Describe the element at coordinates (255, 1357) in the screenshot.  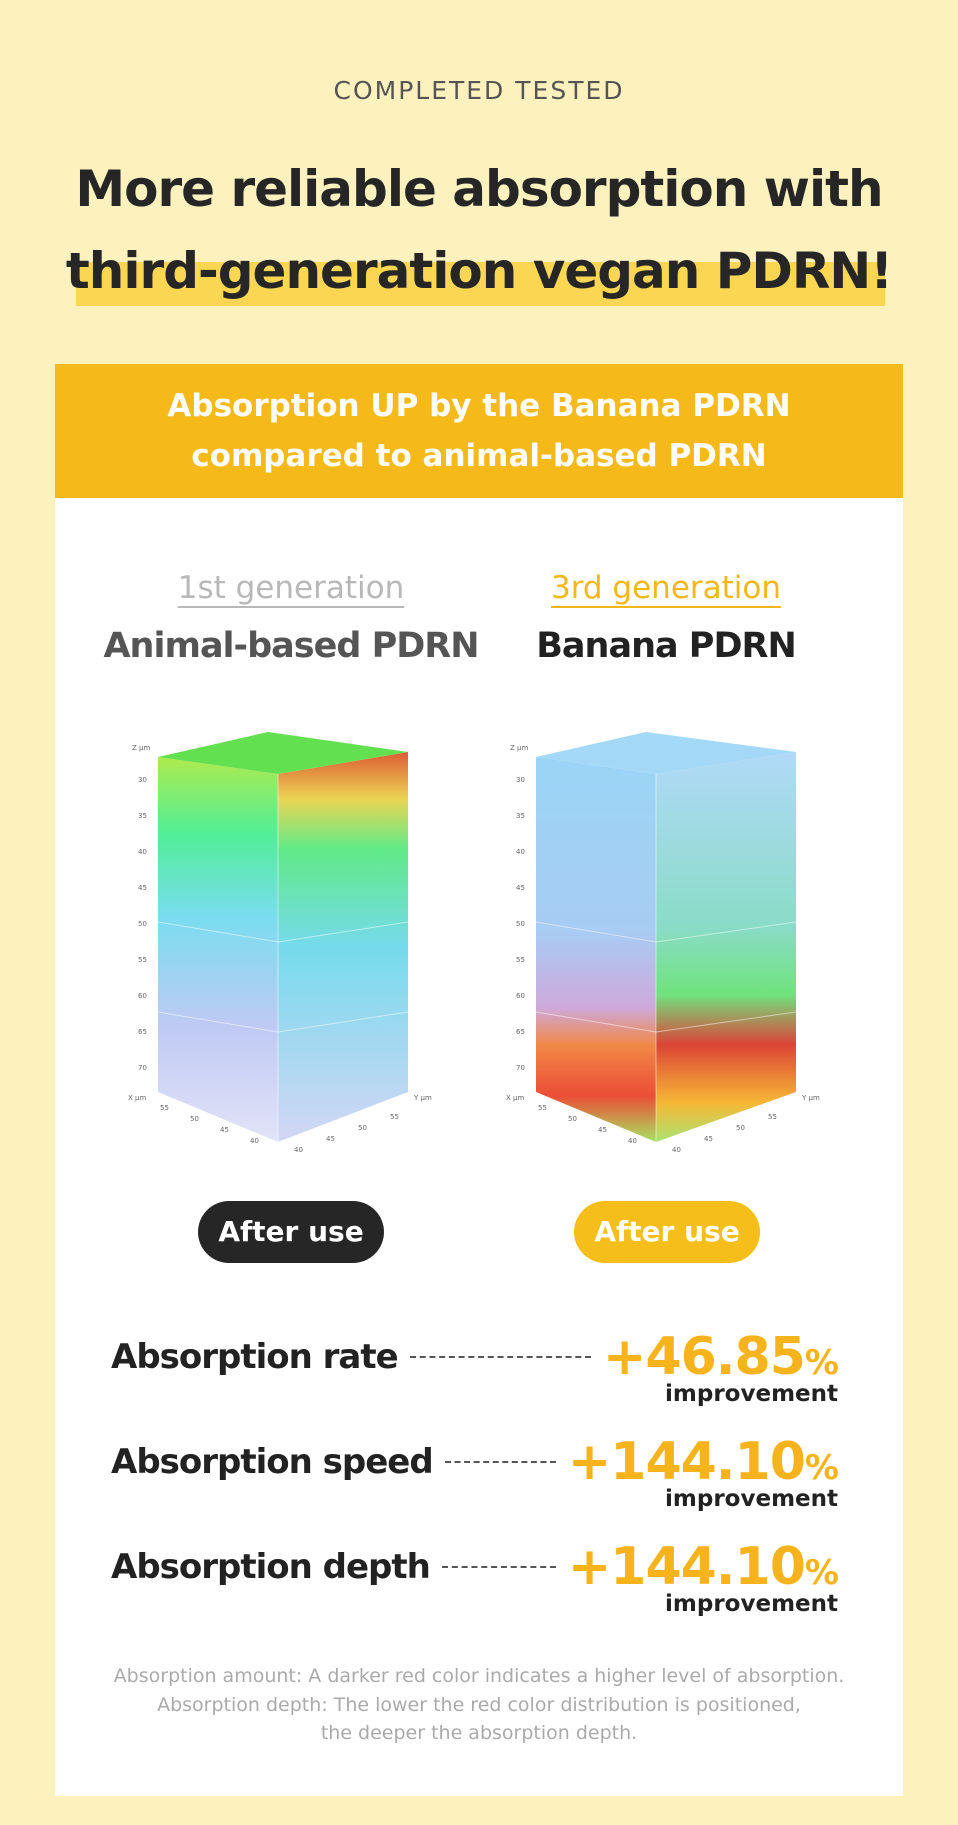
I see `metric-label: Absorption rate` at that location.